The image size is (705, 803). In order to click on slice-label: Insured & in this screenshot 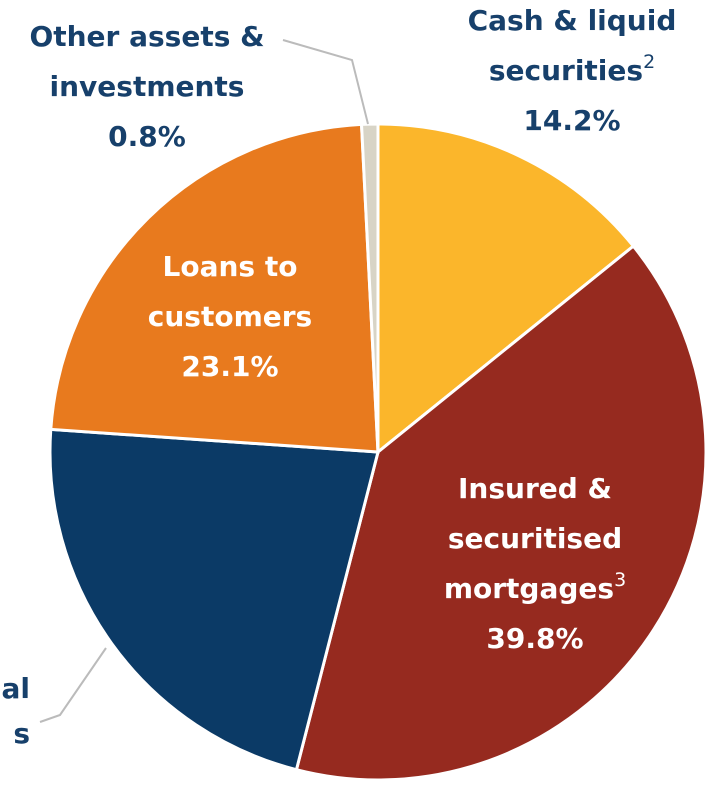, I will do `click(535, 488)`.